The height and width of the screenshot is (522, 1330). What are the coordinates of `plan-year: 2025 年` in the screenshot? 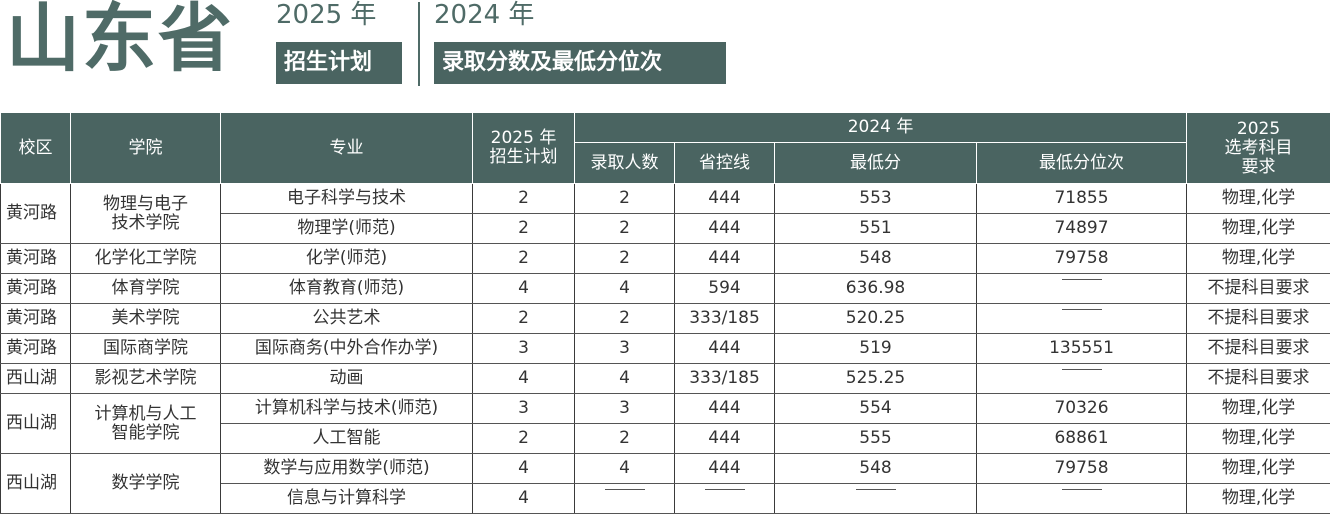 It's located at (326, 15).